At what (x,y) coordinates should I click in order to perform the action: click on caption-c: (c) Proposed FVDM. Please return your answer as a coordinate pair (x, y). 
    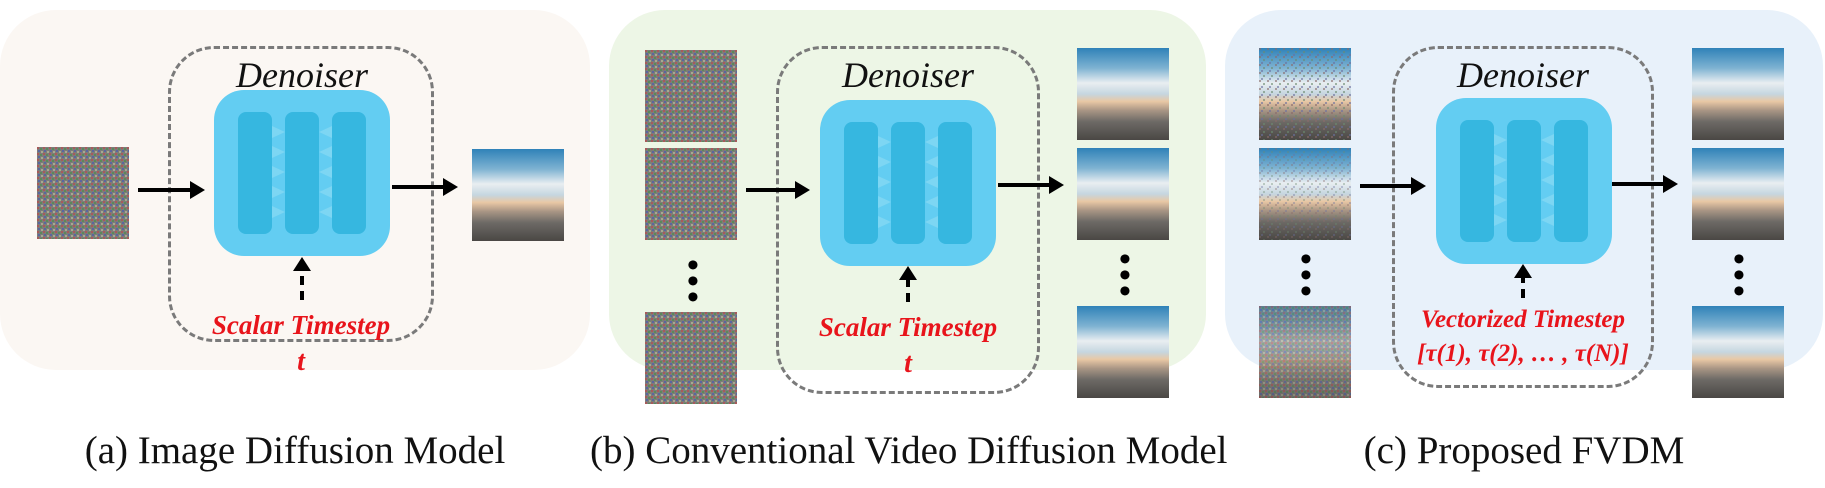
    Looking at the image, I should click on (1524, 450).